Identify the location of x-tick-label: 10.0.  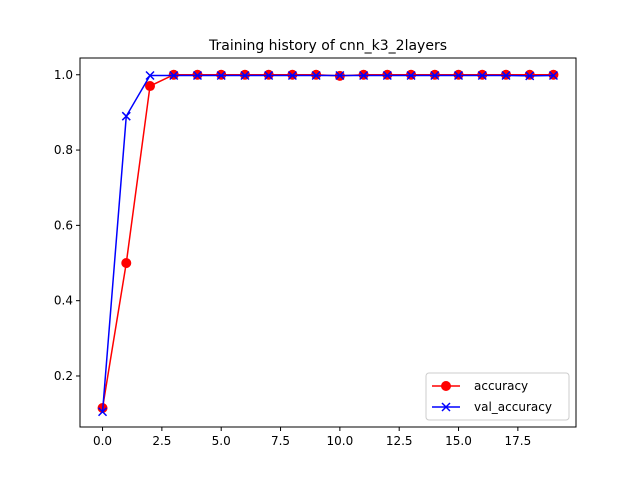
(340, 441).